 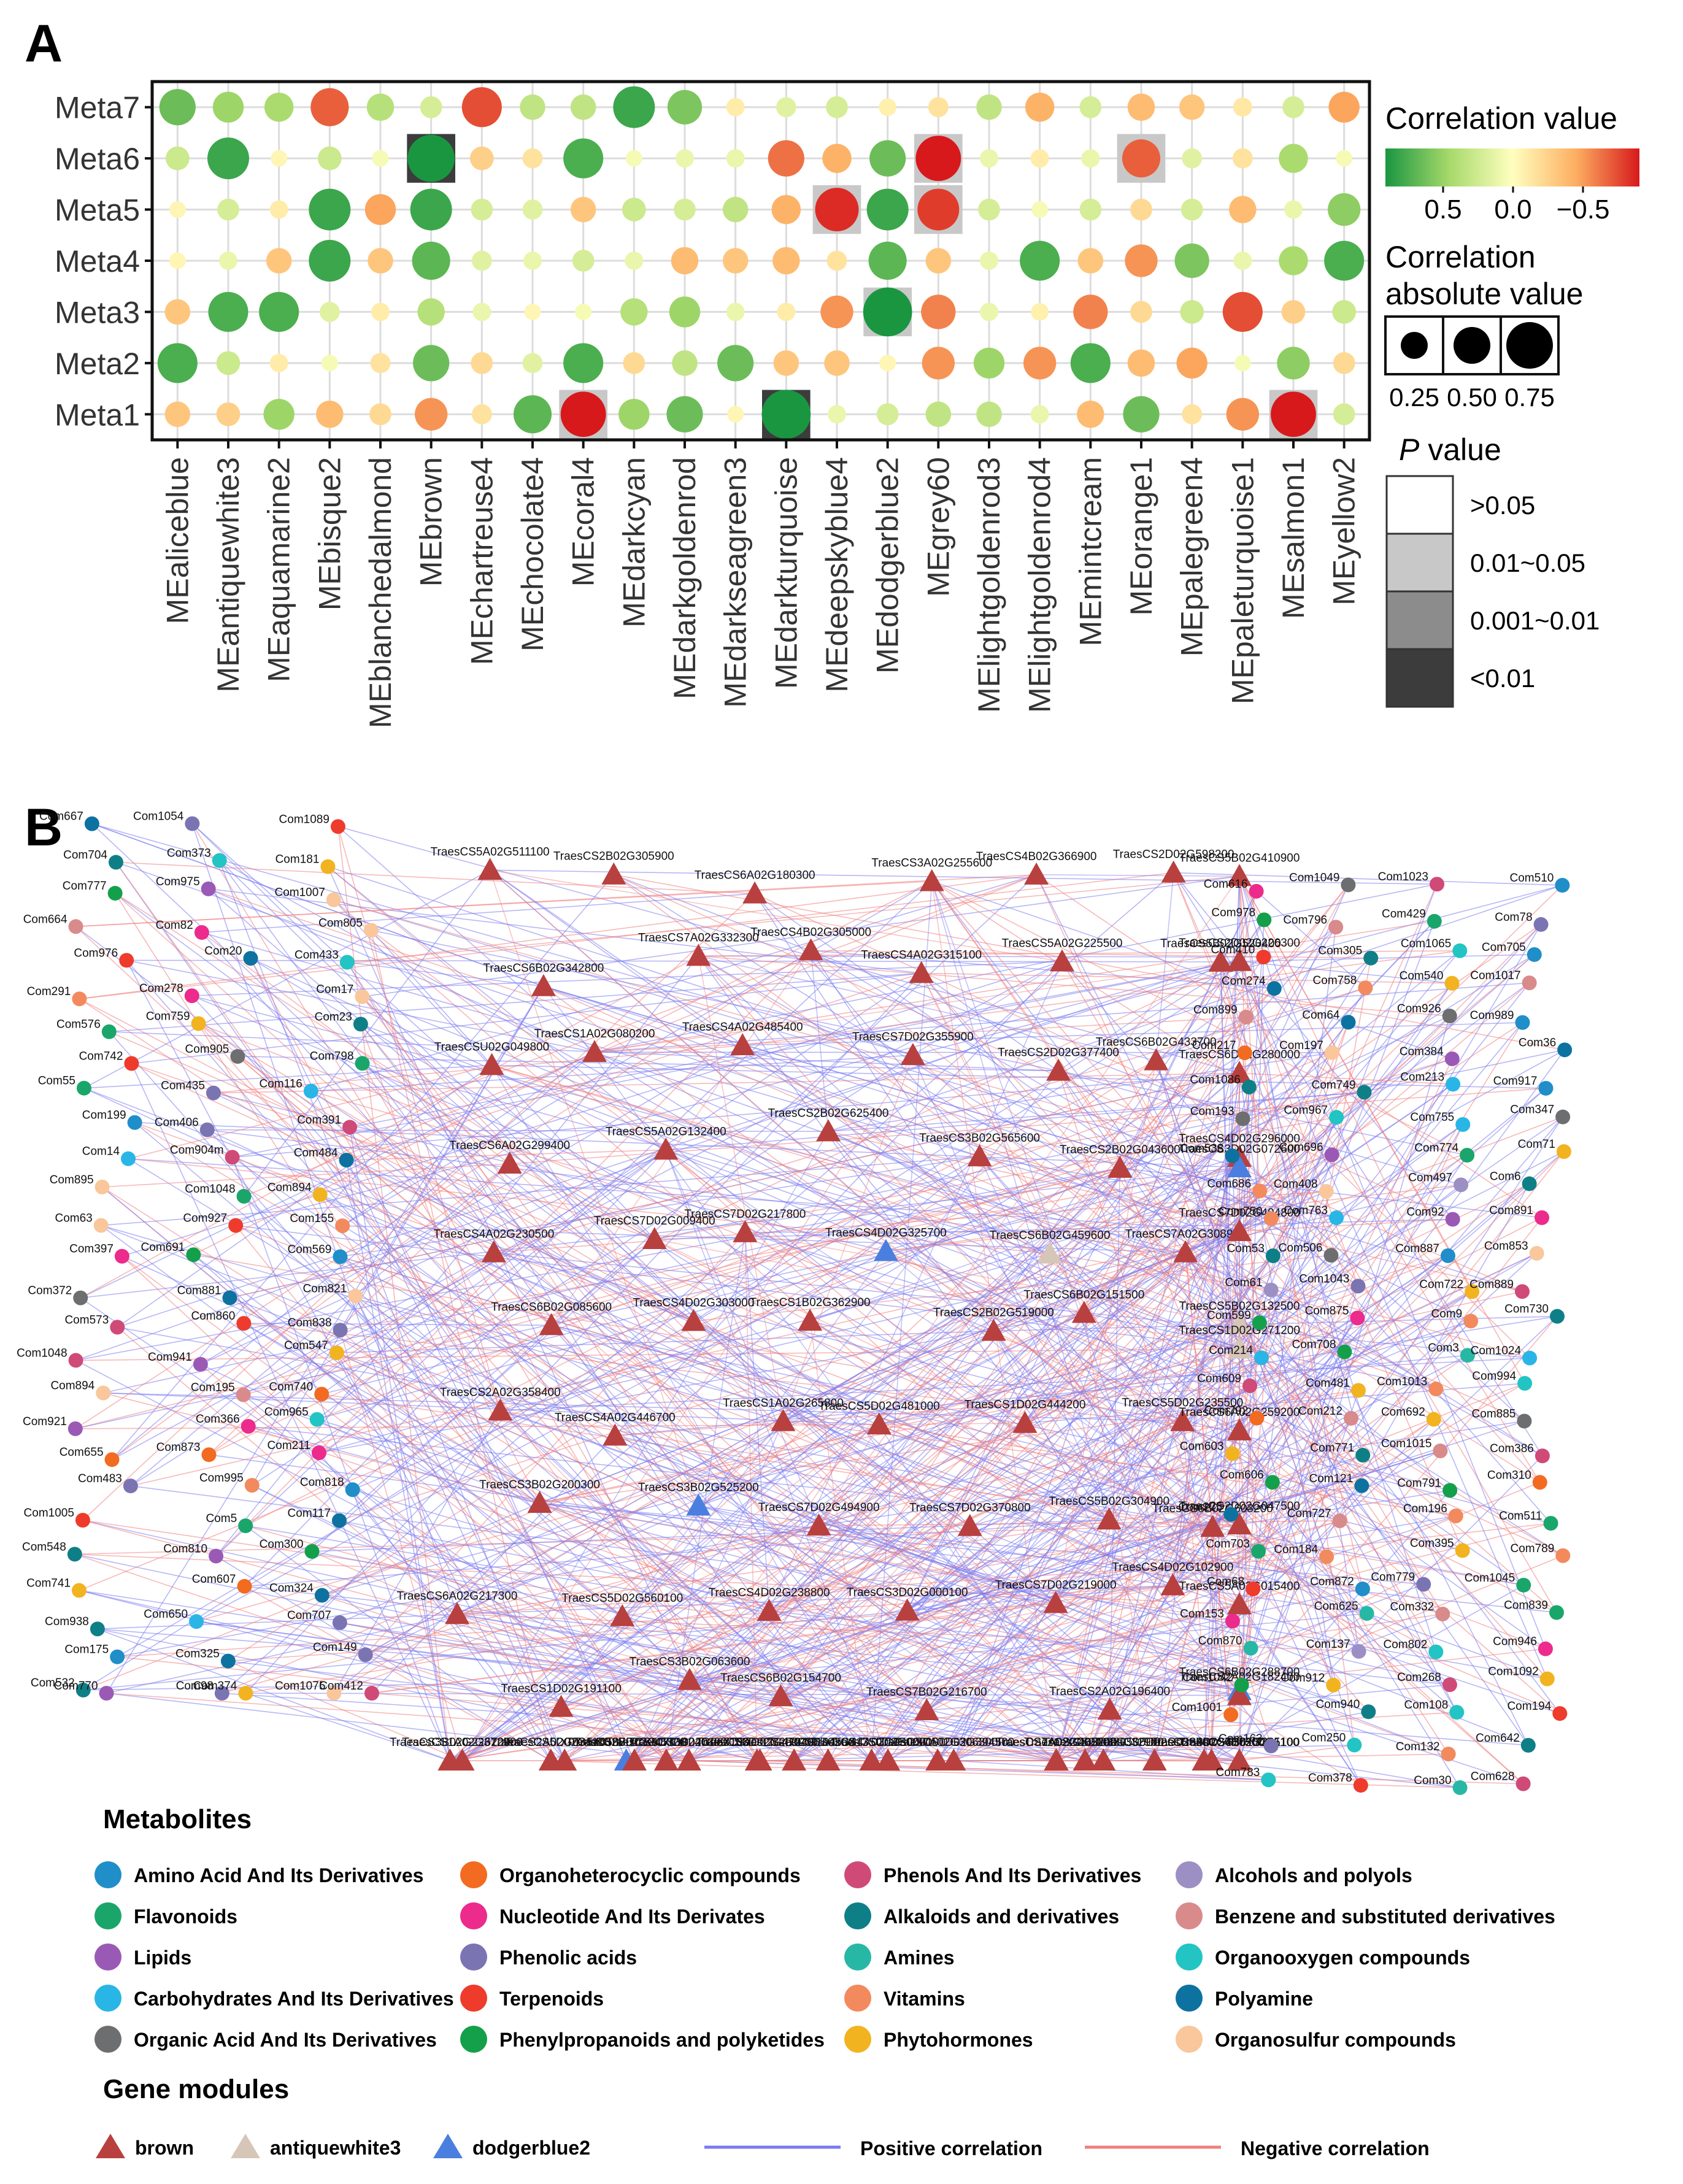 I want to click on metabolite-node: Com938, so click(x=75, y=1626).